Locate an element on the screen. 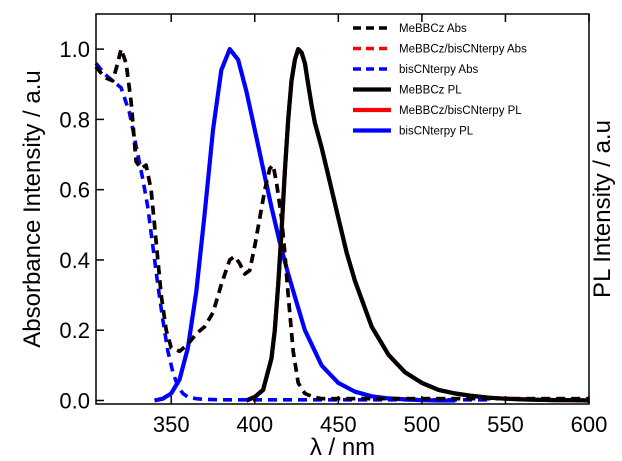 This screenshot has width=622, height=461. x-tick-label: 350 is located at coordinates (171, 424).